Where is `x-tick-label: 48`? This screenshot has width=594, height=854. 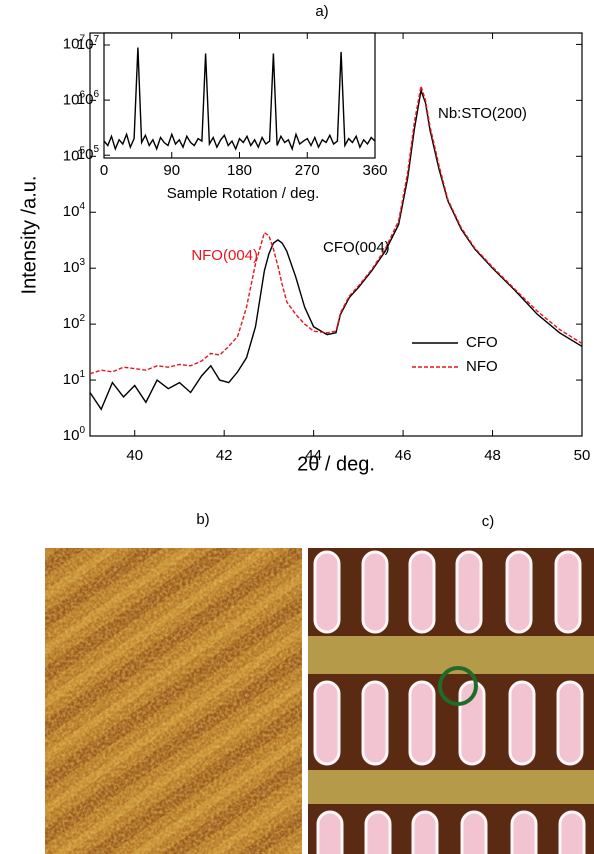 x-tick-label: 48 is located at coordinates (492, 455).